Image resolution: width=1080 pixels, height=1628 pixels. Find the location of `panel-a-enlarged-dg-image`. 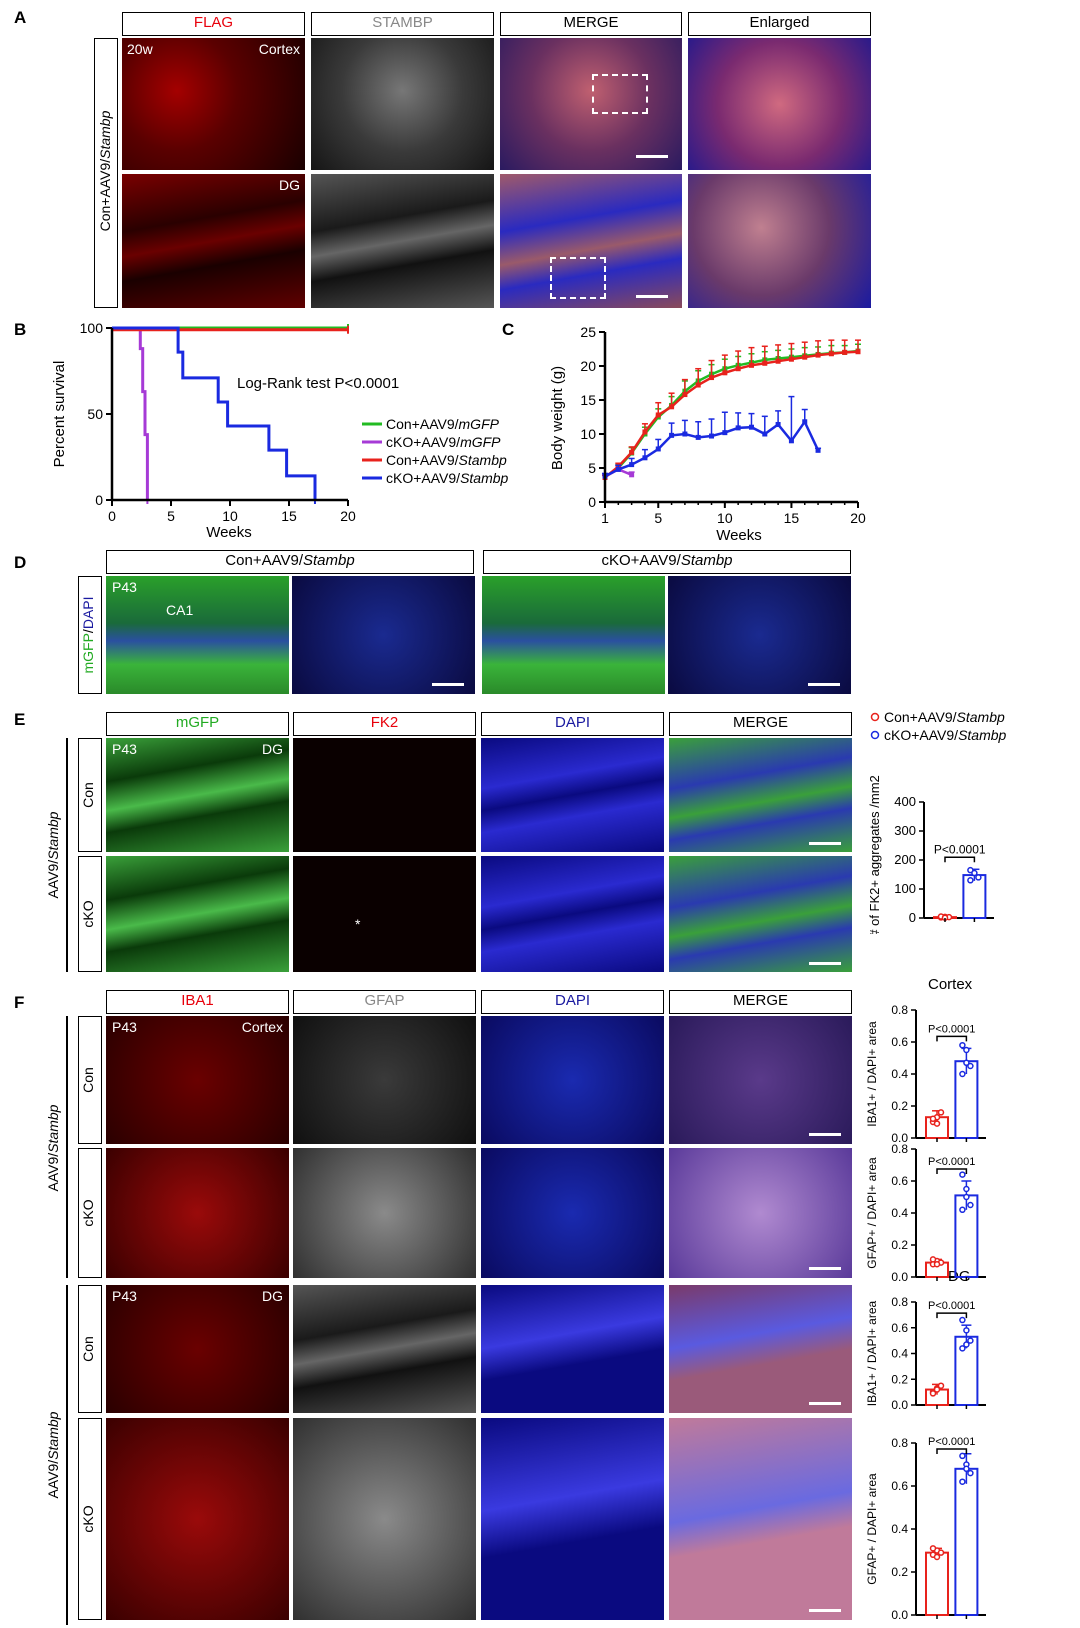

panel-a-enlarged-dg-image is located at coordinates (779, 241).